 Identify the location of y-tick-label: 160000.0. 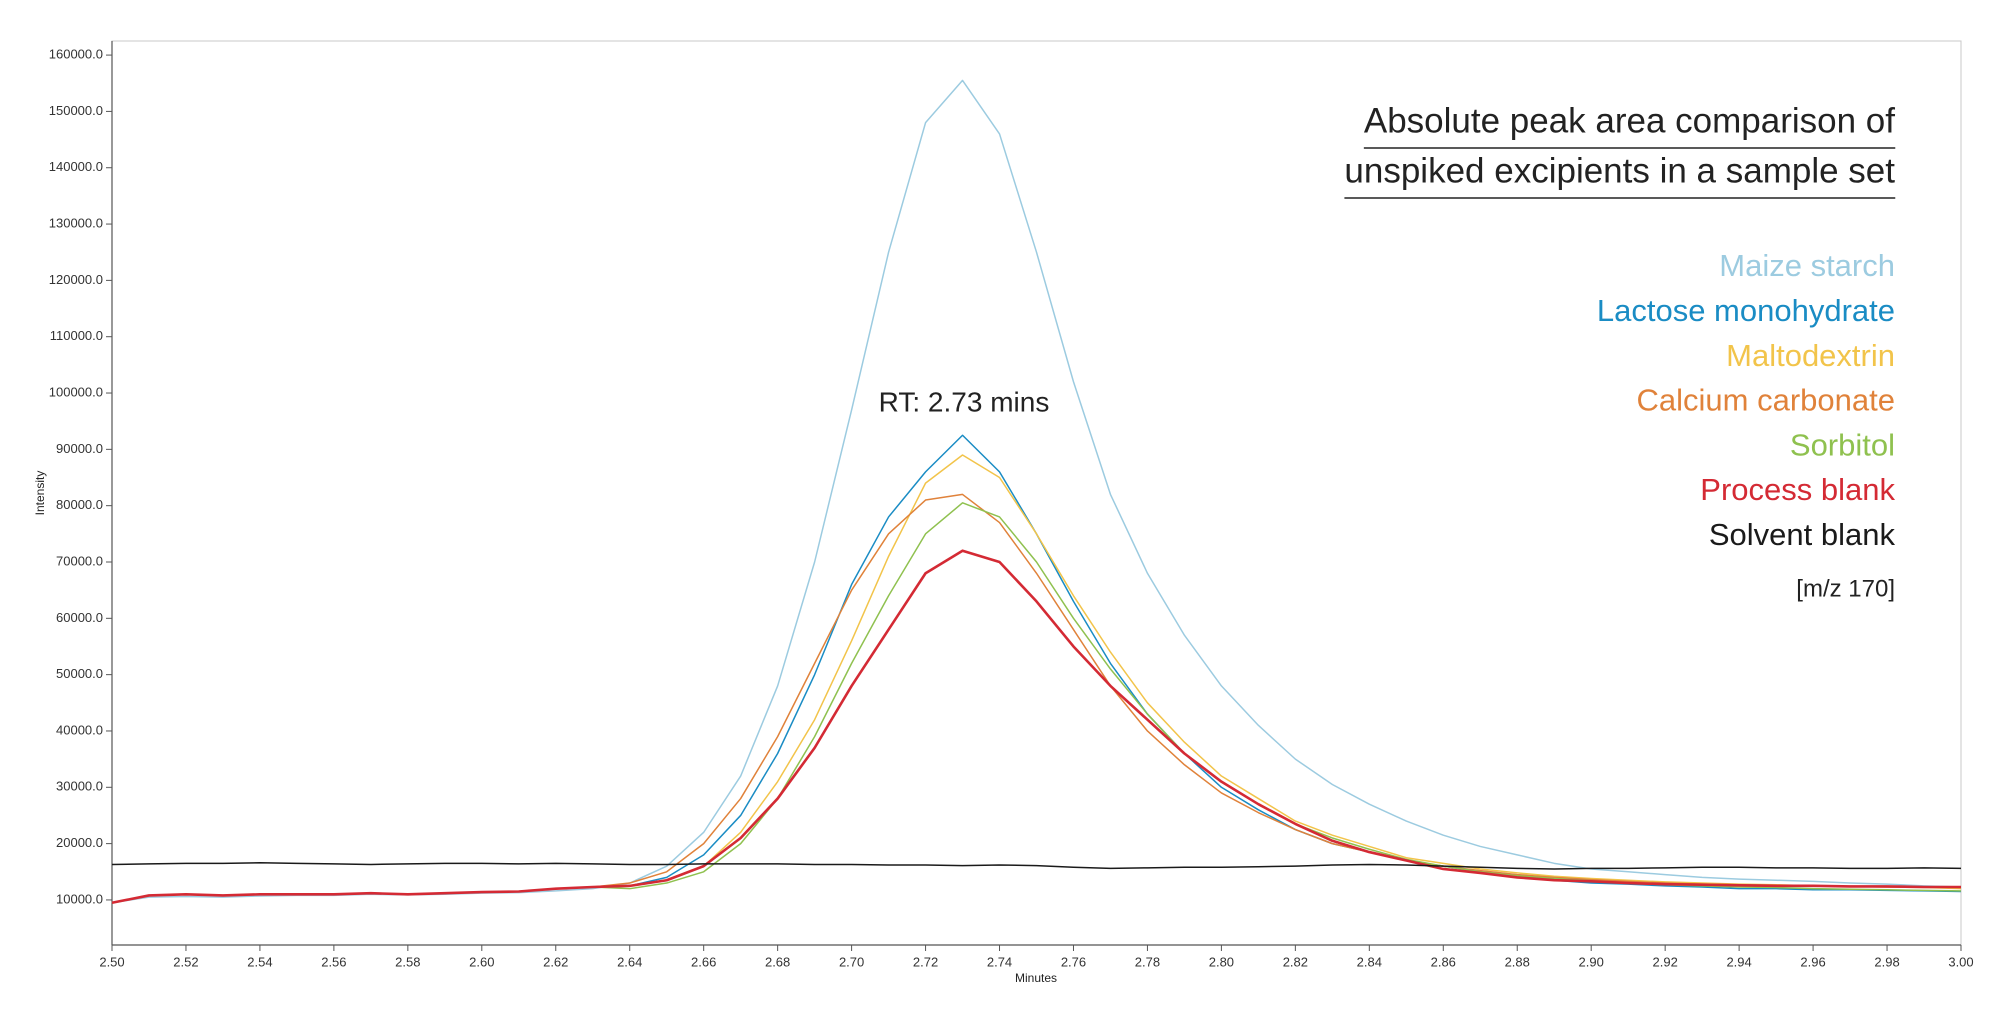
(76, 54).